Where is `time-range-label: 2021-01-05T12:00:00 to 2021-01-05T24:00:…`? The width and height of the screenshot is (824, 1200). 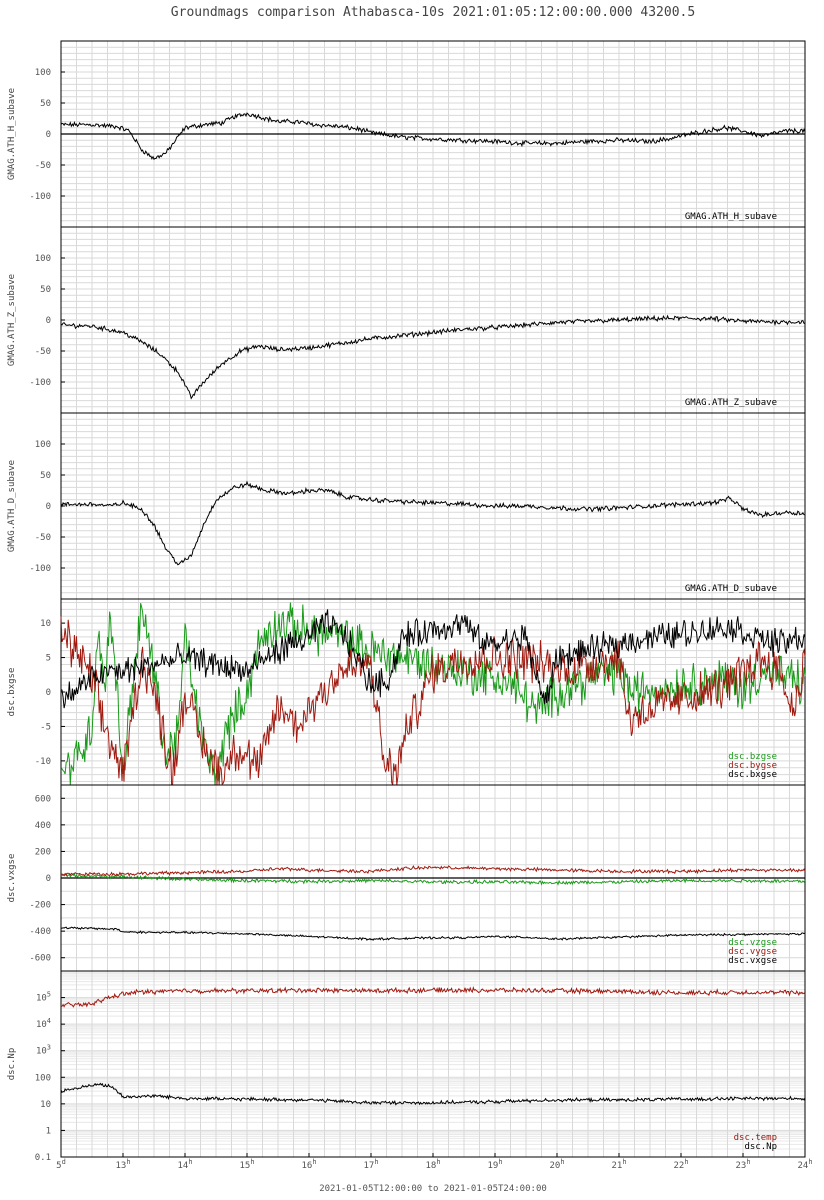
time-range-label: 2021-01-05T12:00:00 to 2021-01-05T24:00:… is located at coordinates (433, 1189).